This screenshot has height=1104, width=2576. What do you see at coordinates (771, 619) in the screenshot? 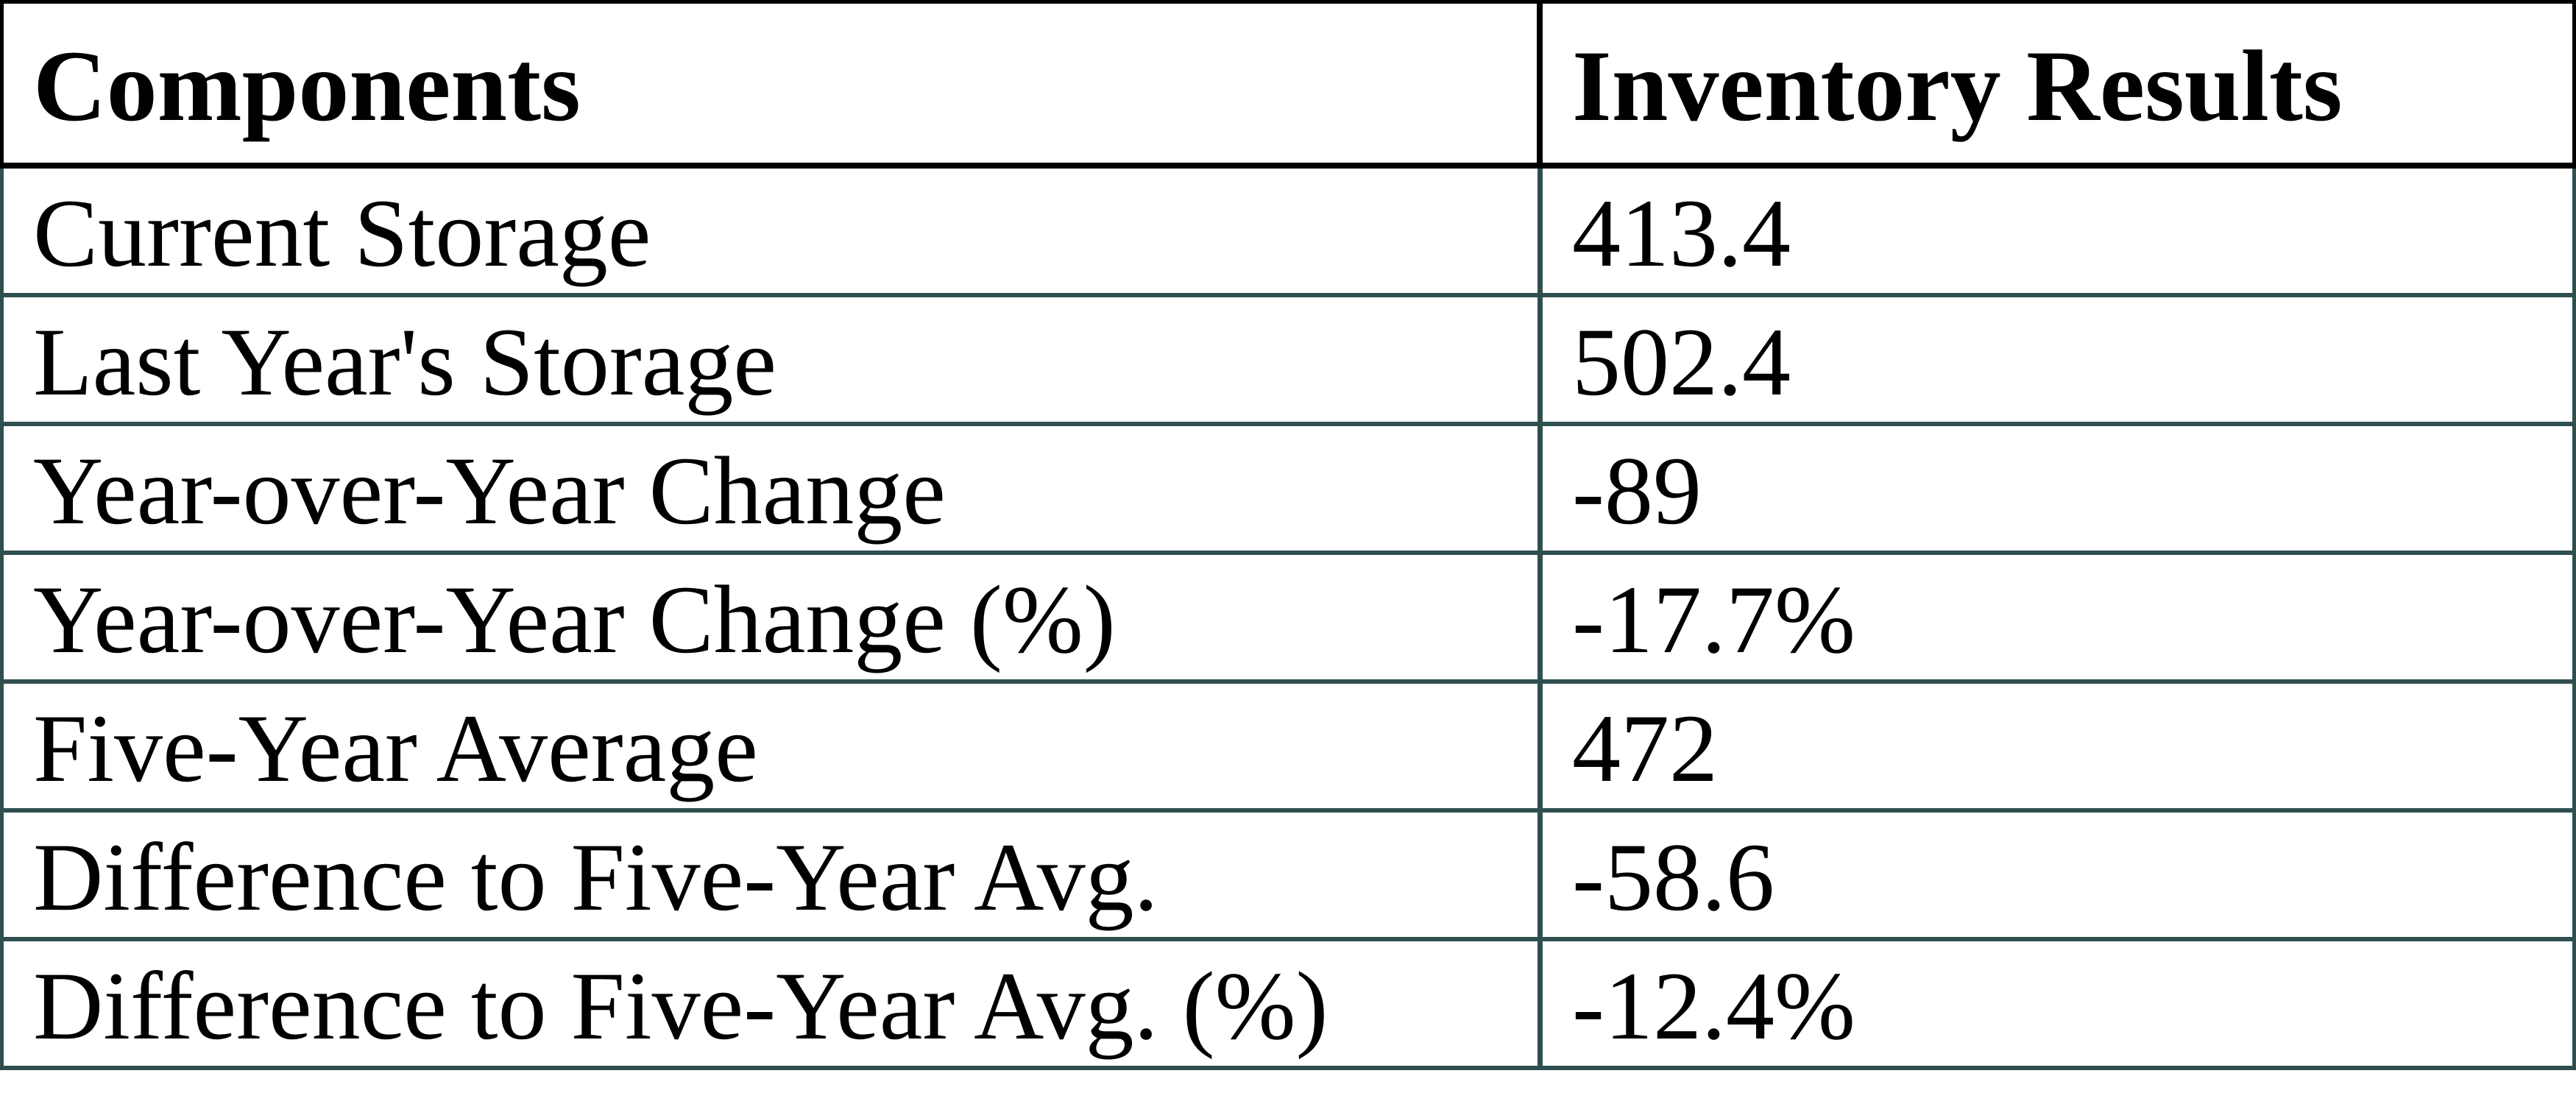
I see `component-cell: Year-over-Year Change (%)` at bounding box center [771, 619].